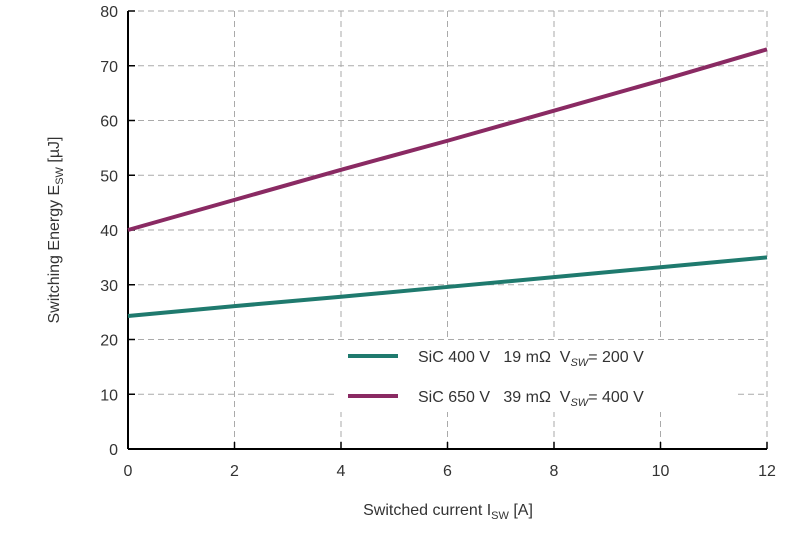  I want to click on y-axis-label: Switching Energy ESW [µJ], so click(56, 229).